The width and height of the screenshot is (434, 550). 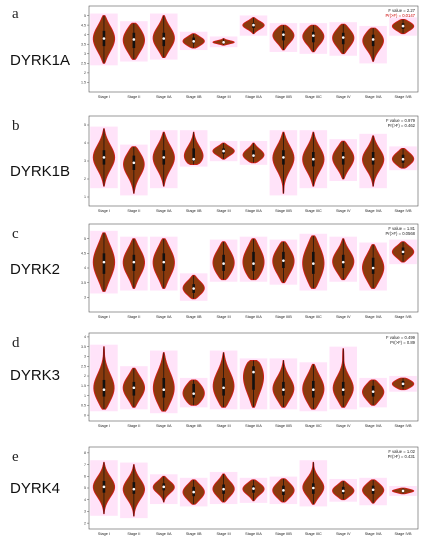 I want to click on violin-stage-ivb, so click(x=403, y=26).